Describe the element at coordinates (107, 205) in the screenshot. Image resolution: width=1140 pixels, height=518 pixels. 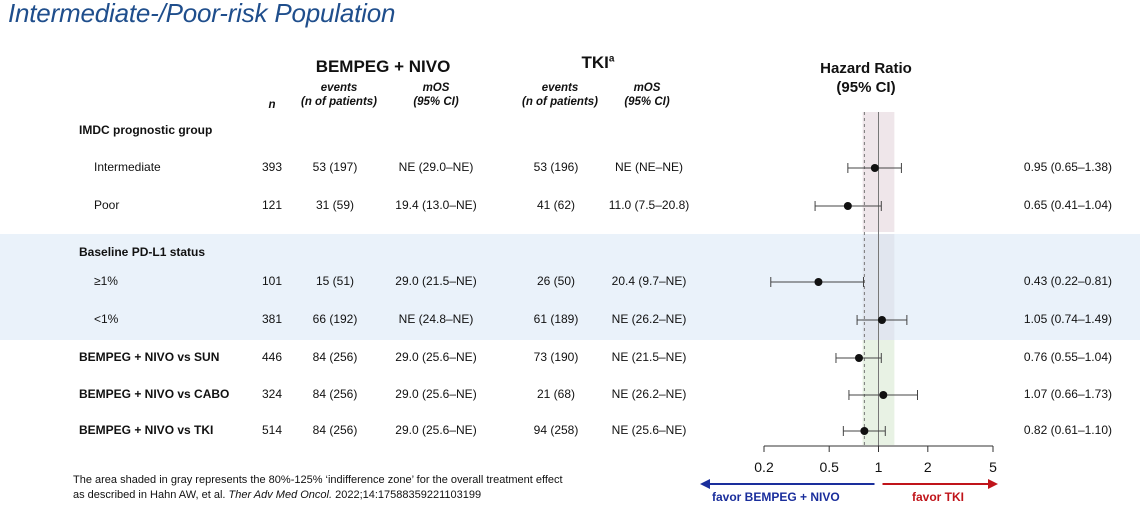
I see `row-label: Poor` at that location.